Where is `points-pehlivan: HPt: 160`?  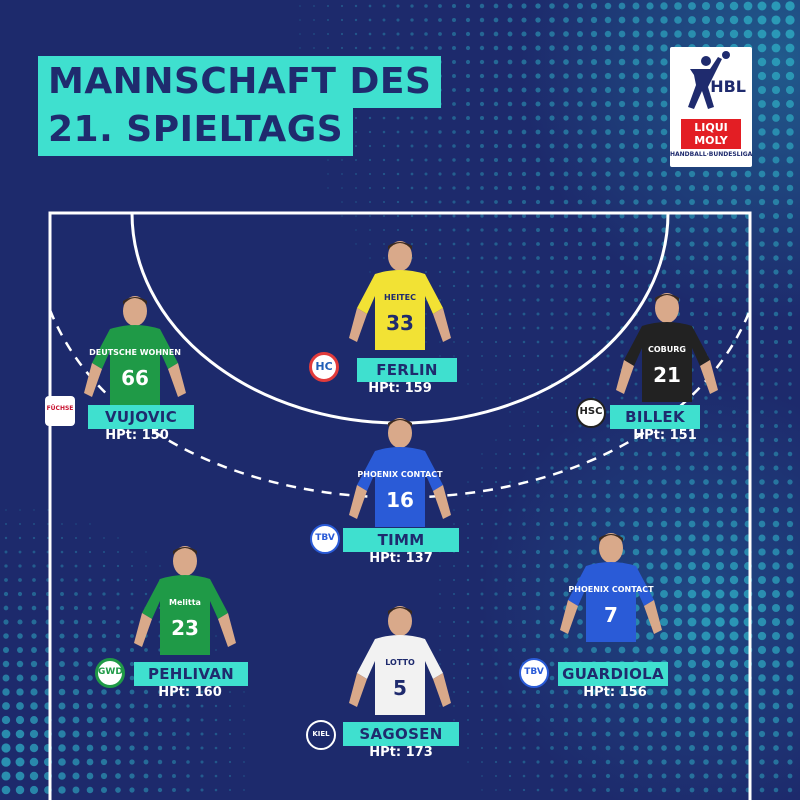 points-pehlivan: HPt: 160 is located at coordinates (190, 692).